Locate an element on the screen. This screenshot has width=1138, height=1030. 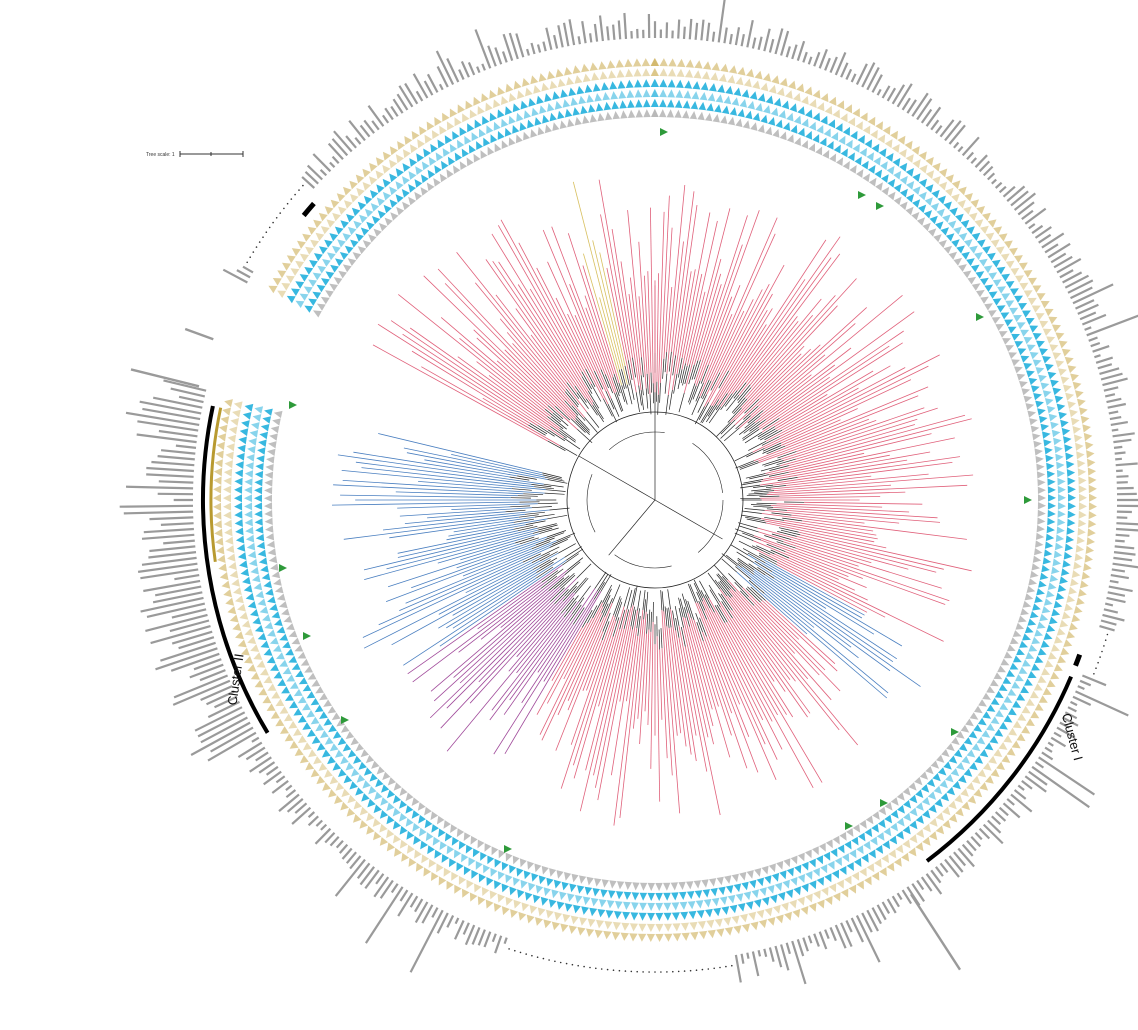
tree-scale-label: Tree scale: 1 is located at coordinates (160, 155).